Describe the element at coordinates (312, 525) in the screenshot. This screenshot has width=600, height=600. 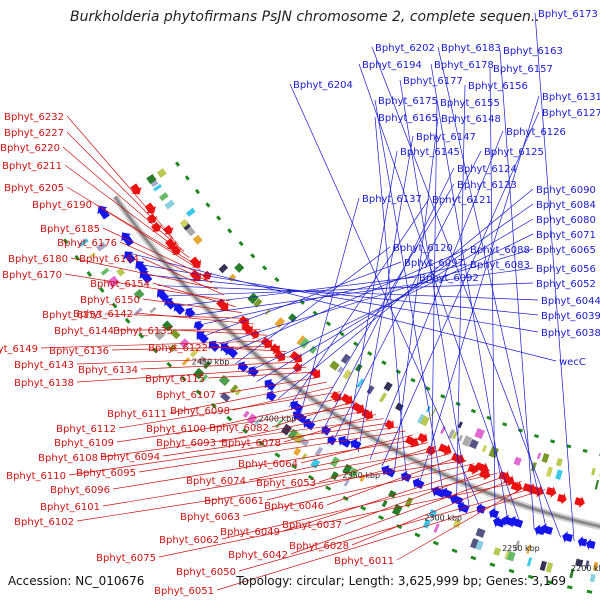
I see `reverse-gene-label: Bphyt_6037` at that location.